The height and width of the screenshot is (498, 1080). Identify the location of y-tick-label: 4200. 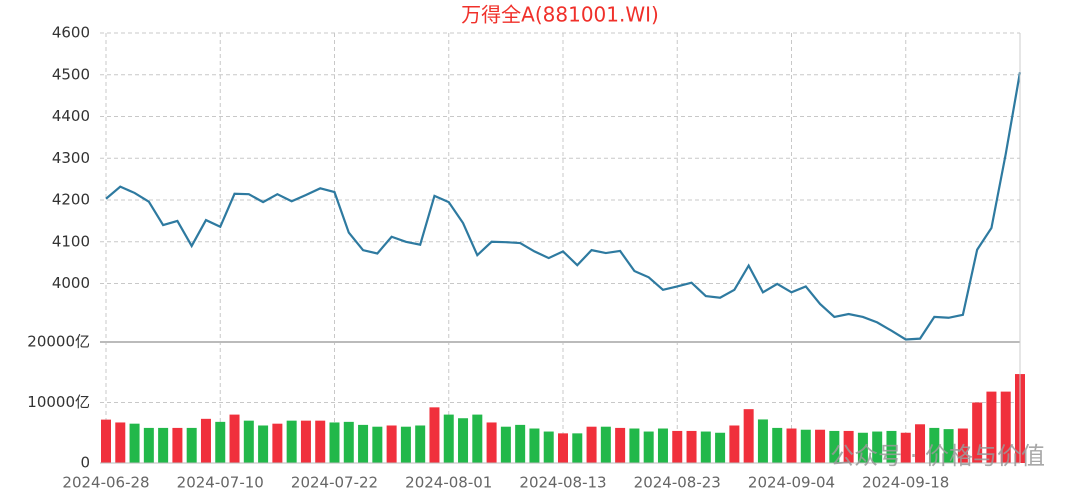
(71, 200).